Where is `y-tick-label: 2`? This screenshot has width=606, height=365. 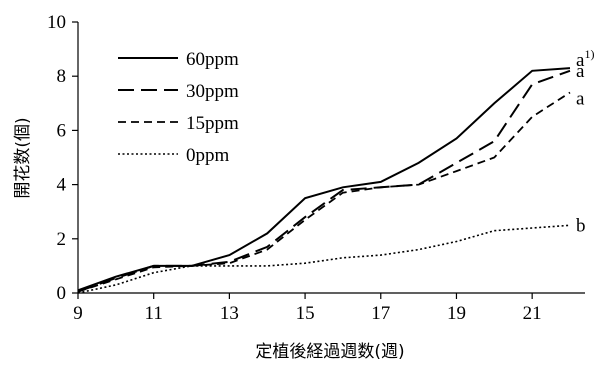 y-tick-label: 2 is located at coordinates (62, 239).